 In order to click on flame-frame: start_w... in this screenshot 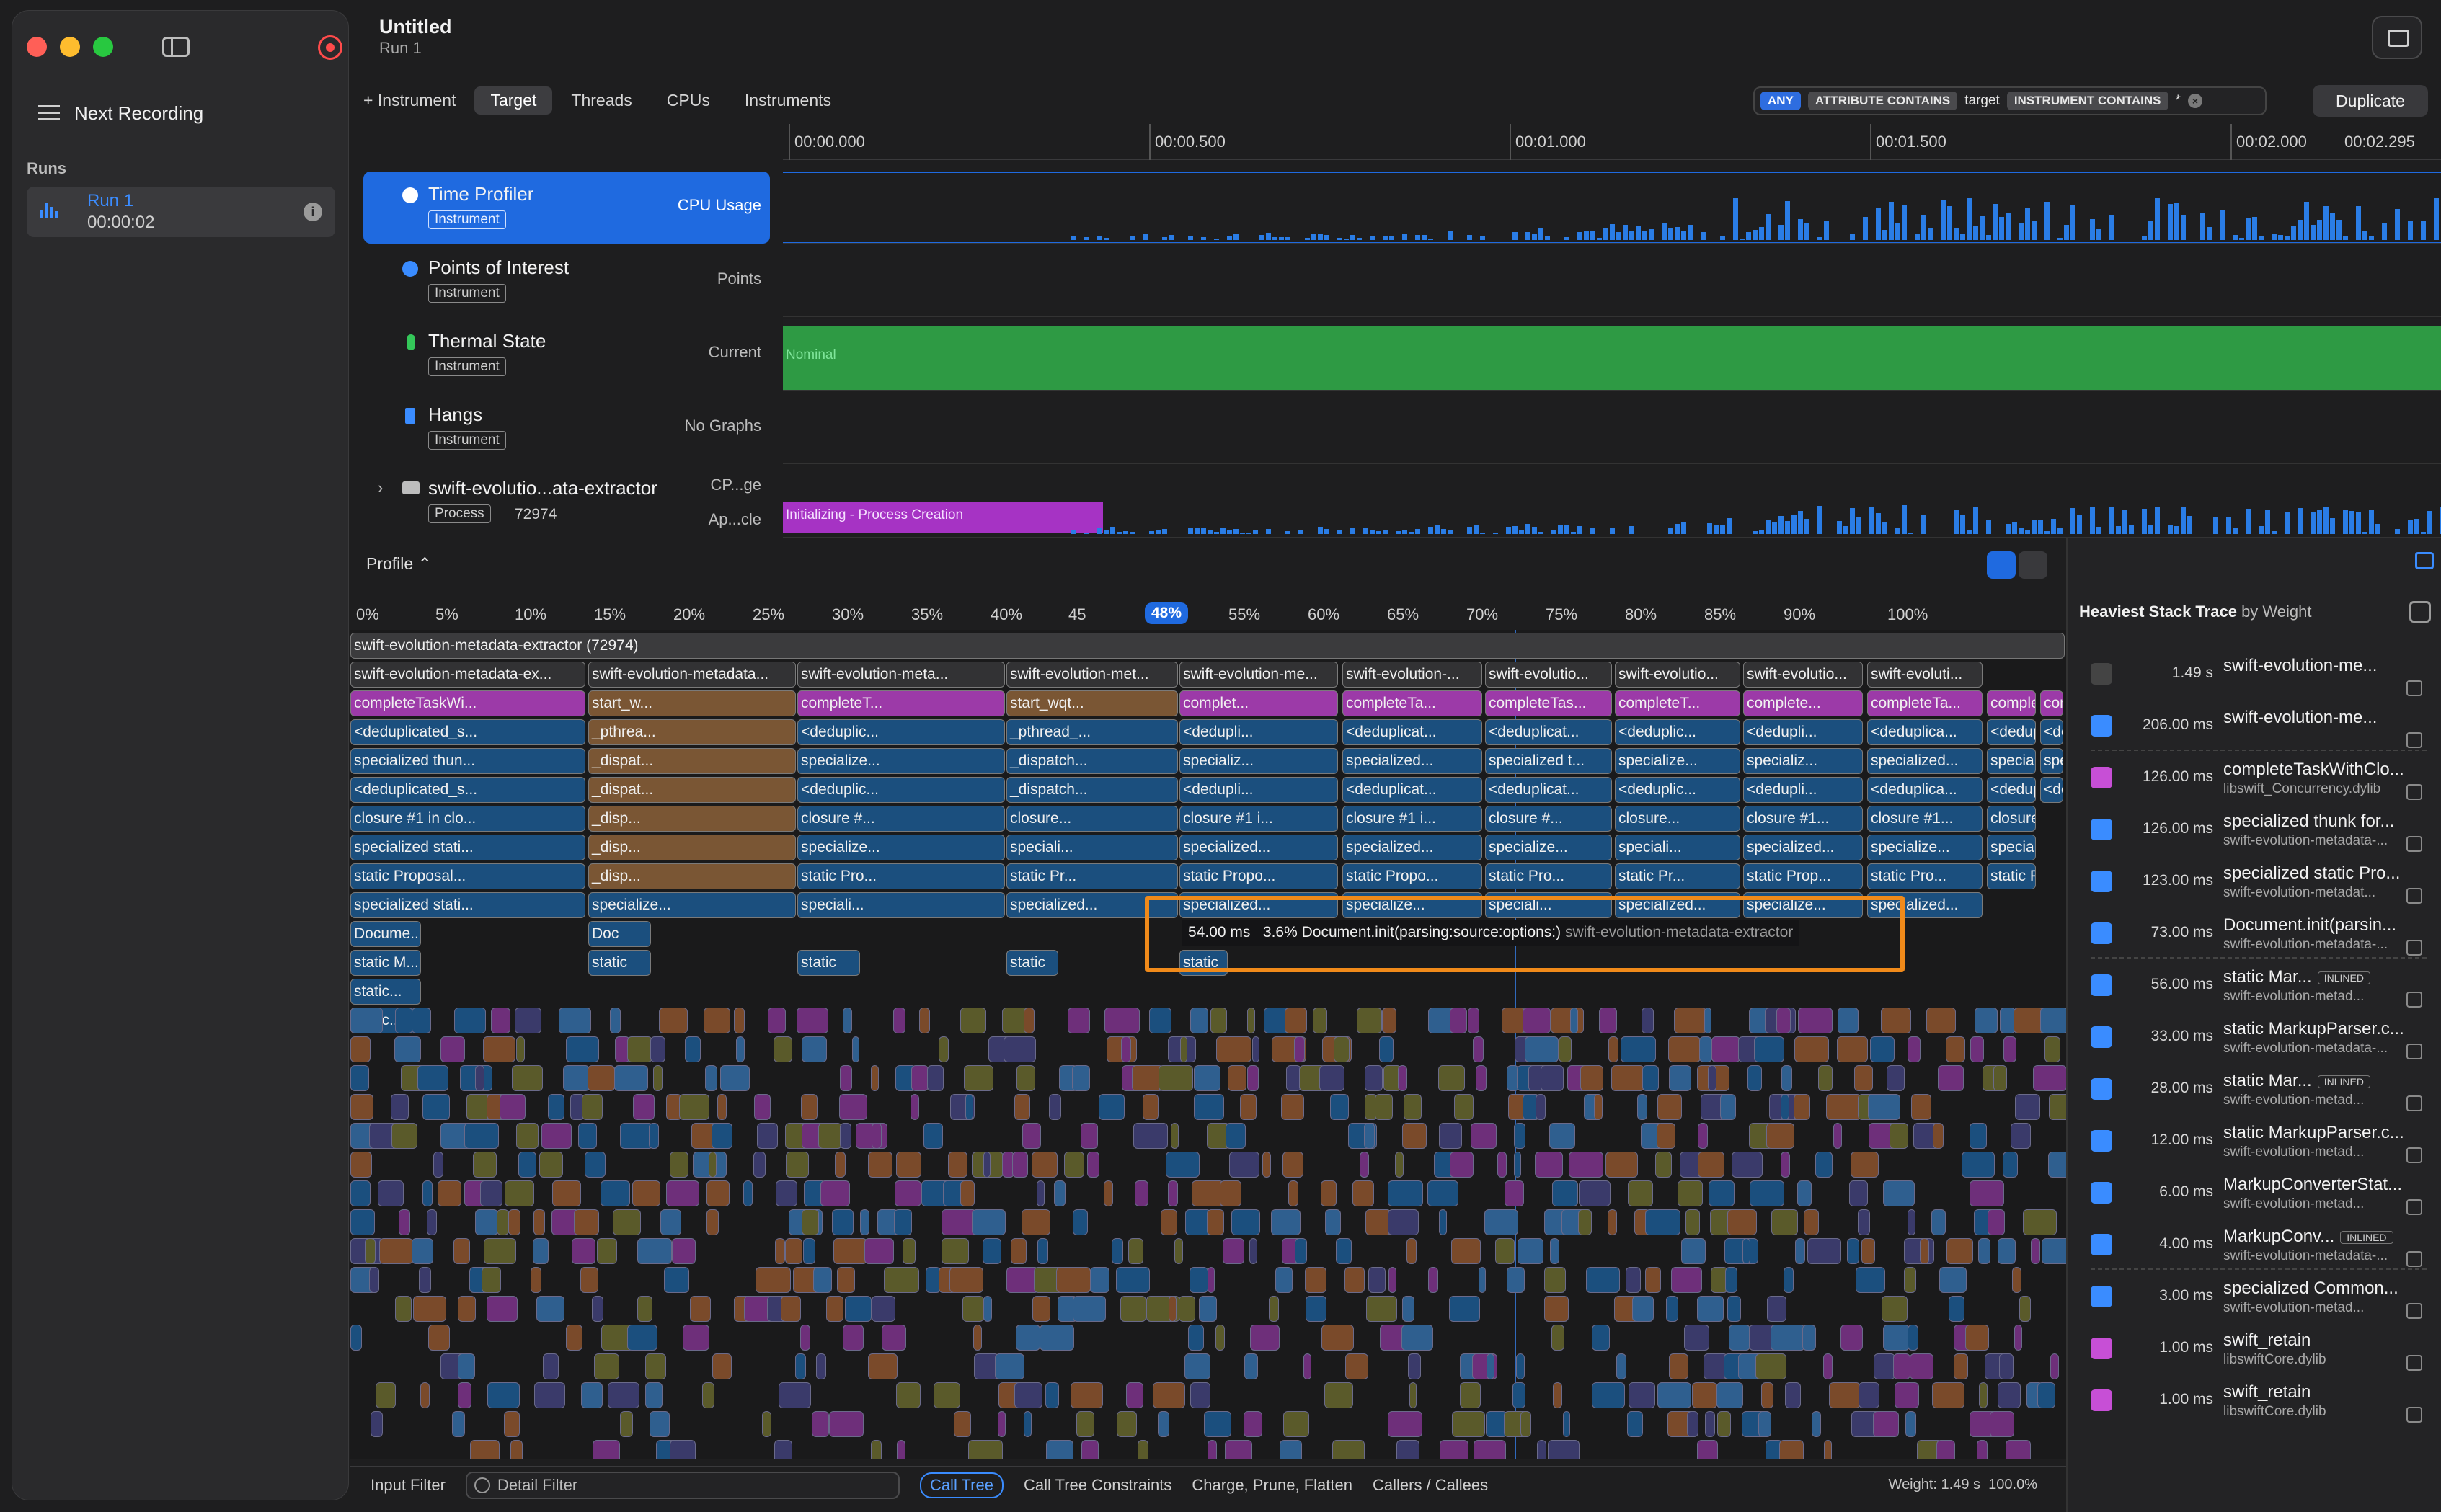, I will do `click(692, 703)`.